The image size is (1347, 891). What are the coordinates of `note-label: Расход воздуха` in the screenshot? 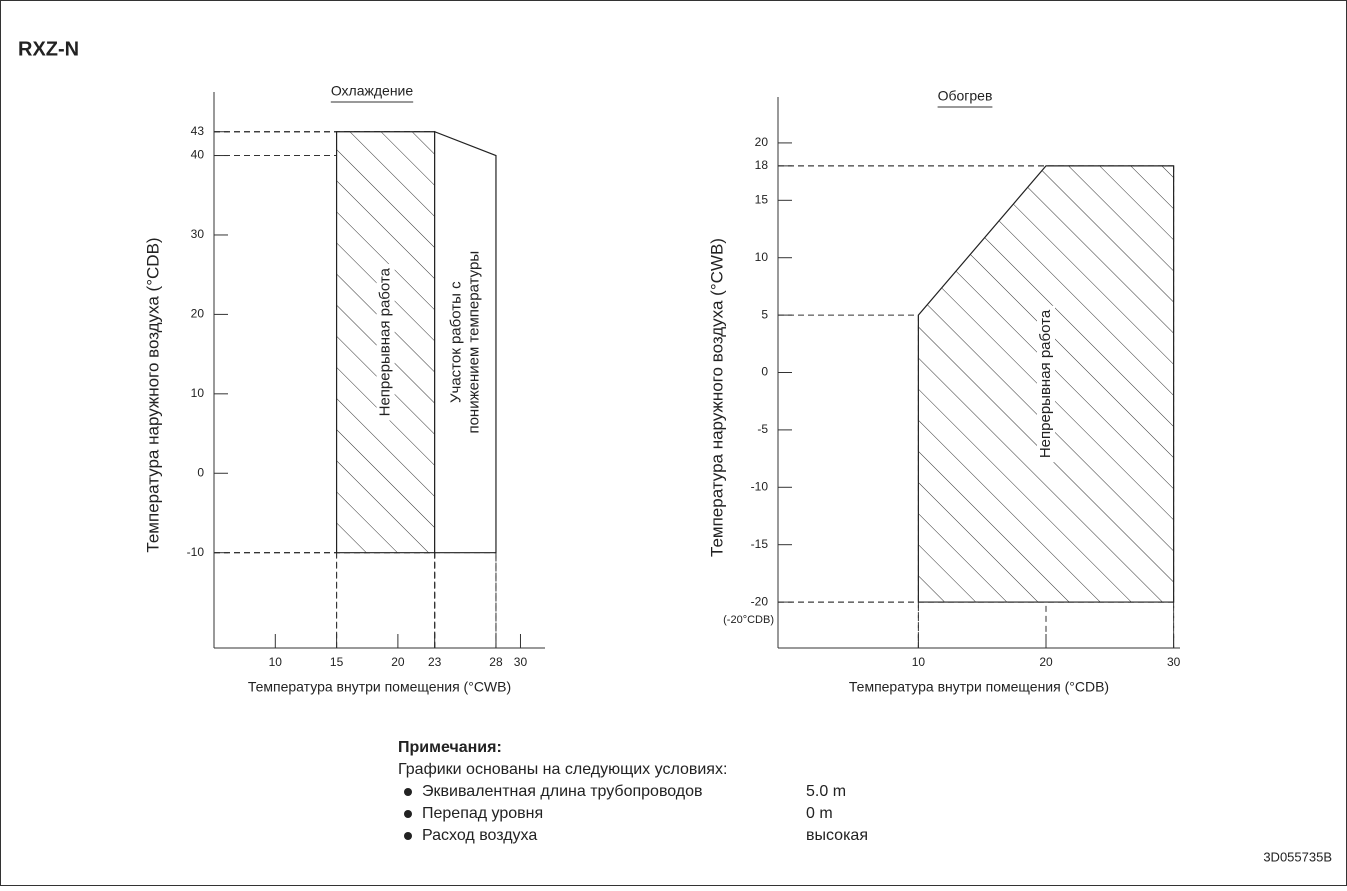 It's located at (479, 835).